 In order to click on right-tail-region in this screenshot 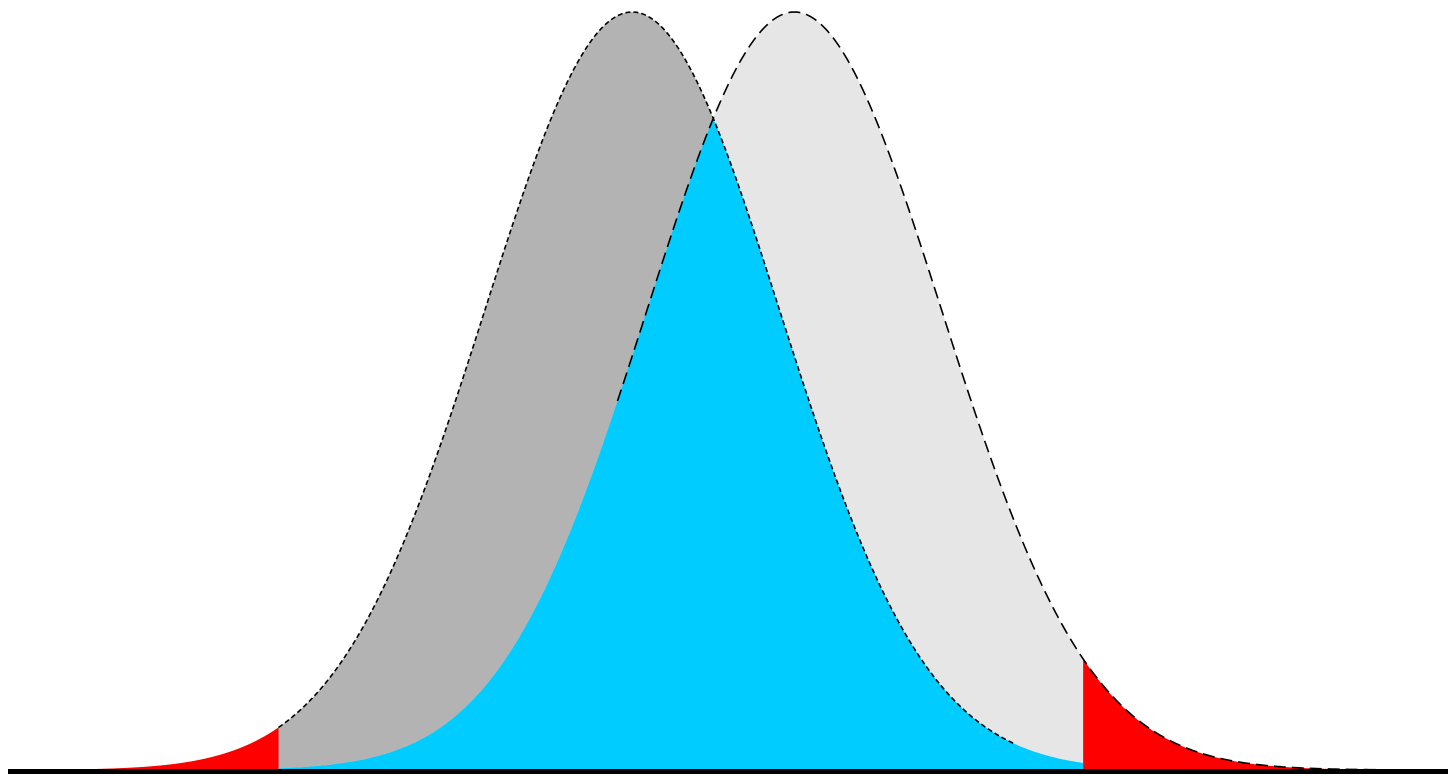, I will do `click(1255, 714)`.